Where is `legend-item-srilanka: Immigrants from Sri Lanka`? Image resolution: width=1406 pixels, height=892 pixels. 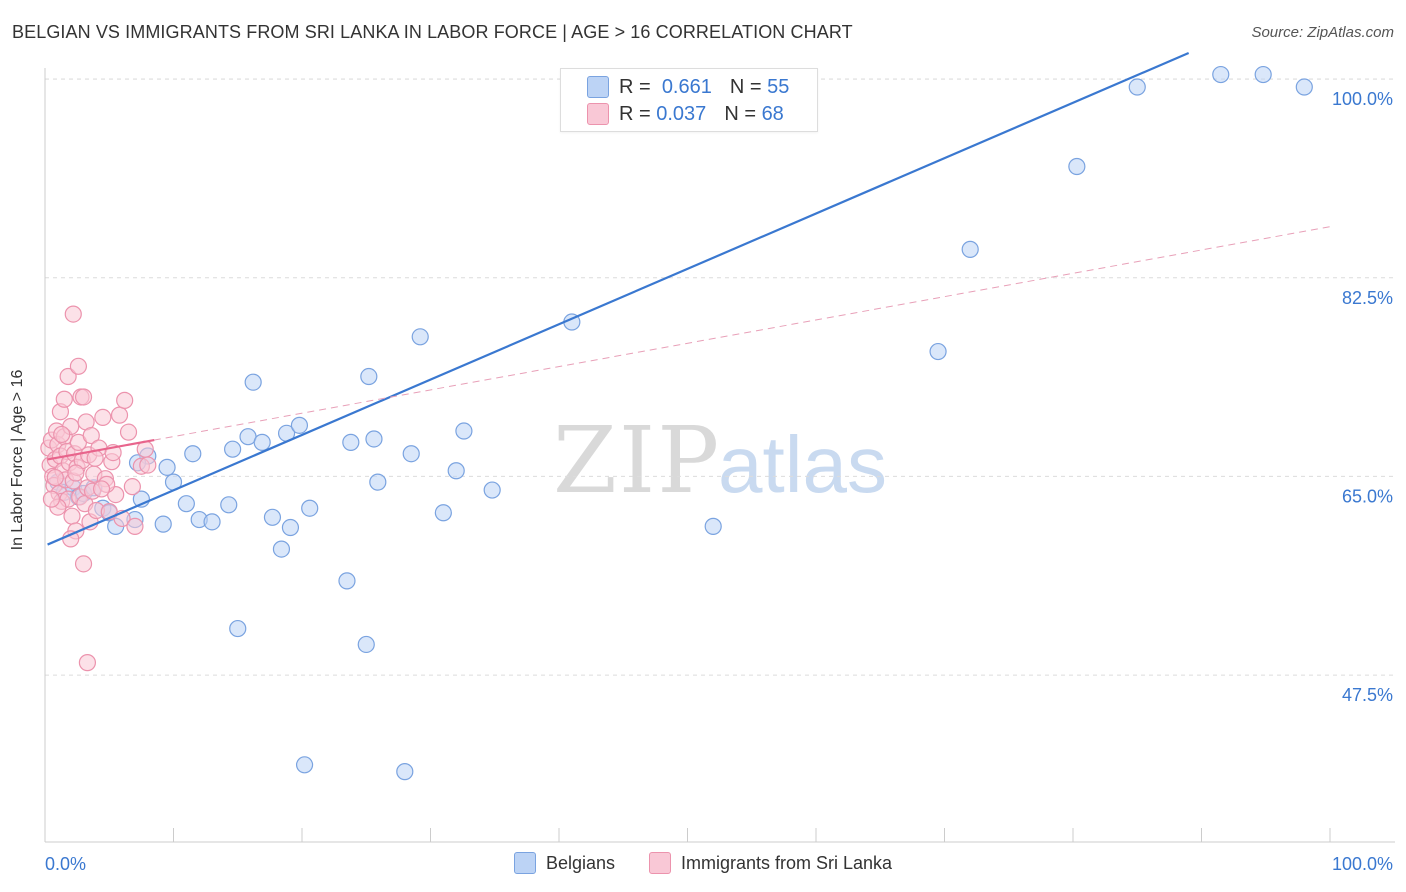
legend-item-srilanka: Immigrants from Sri Lanka is located at coordinates (770, 863).